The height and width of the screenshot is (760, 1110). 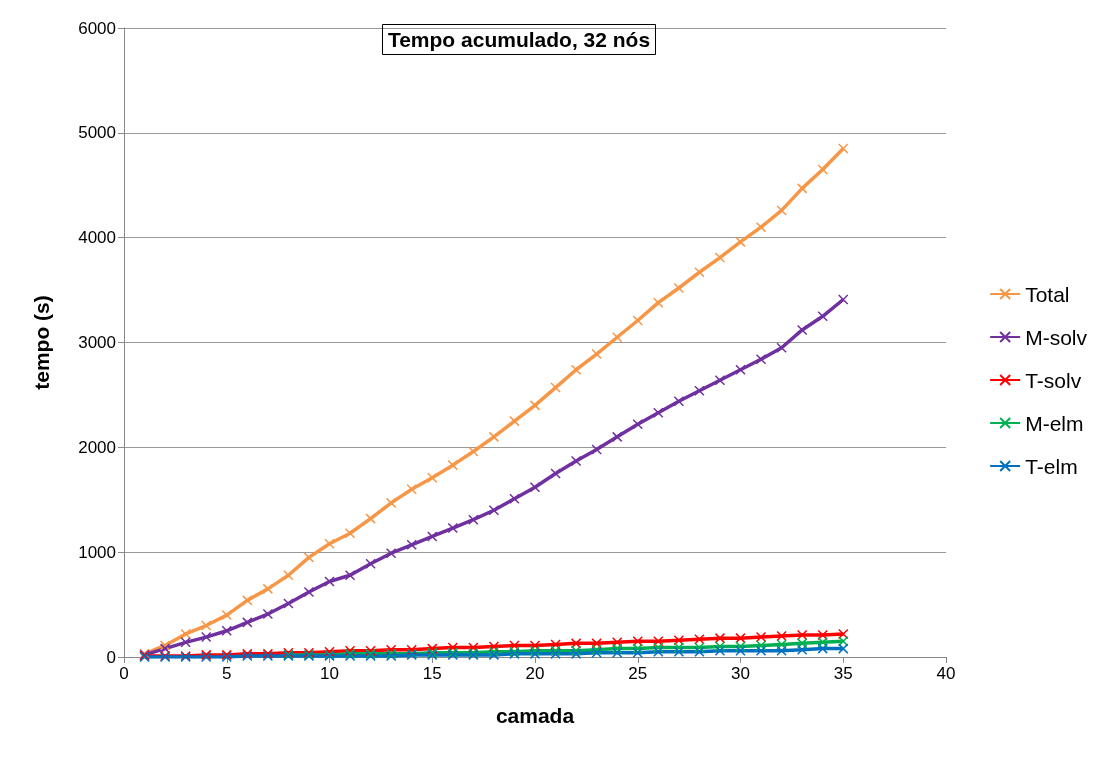 What do you see at coordinates (535, 673) in the screenshot?
I see `x-tick-label: 20` at bounding box center [535, 673].